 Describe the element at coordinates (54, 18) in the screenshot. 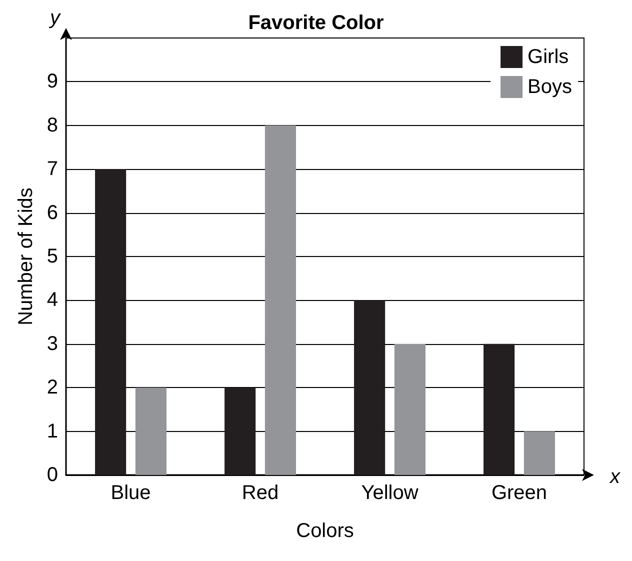

I see `text: y` at that location.